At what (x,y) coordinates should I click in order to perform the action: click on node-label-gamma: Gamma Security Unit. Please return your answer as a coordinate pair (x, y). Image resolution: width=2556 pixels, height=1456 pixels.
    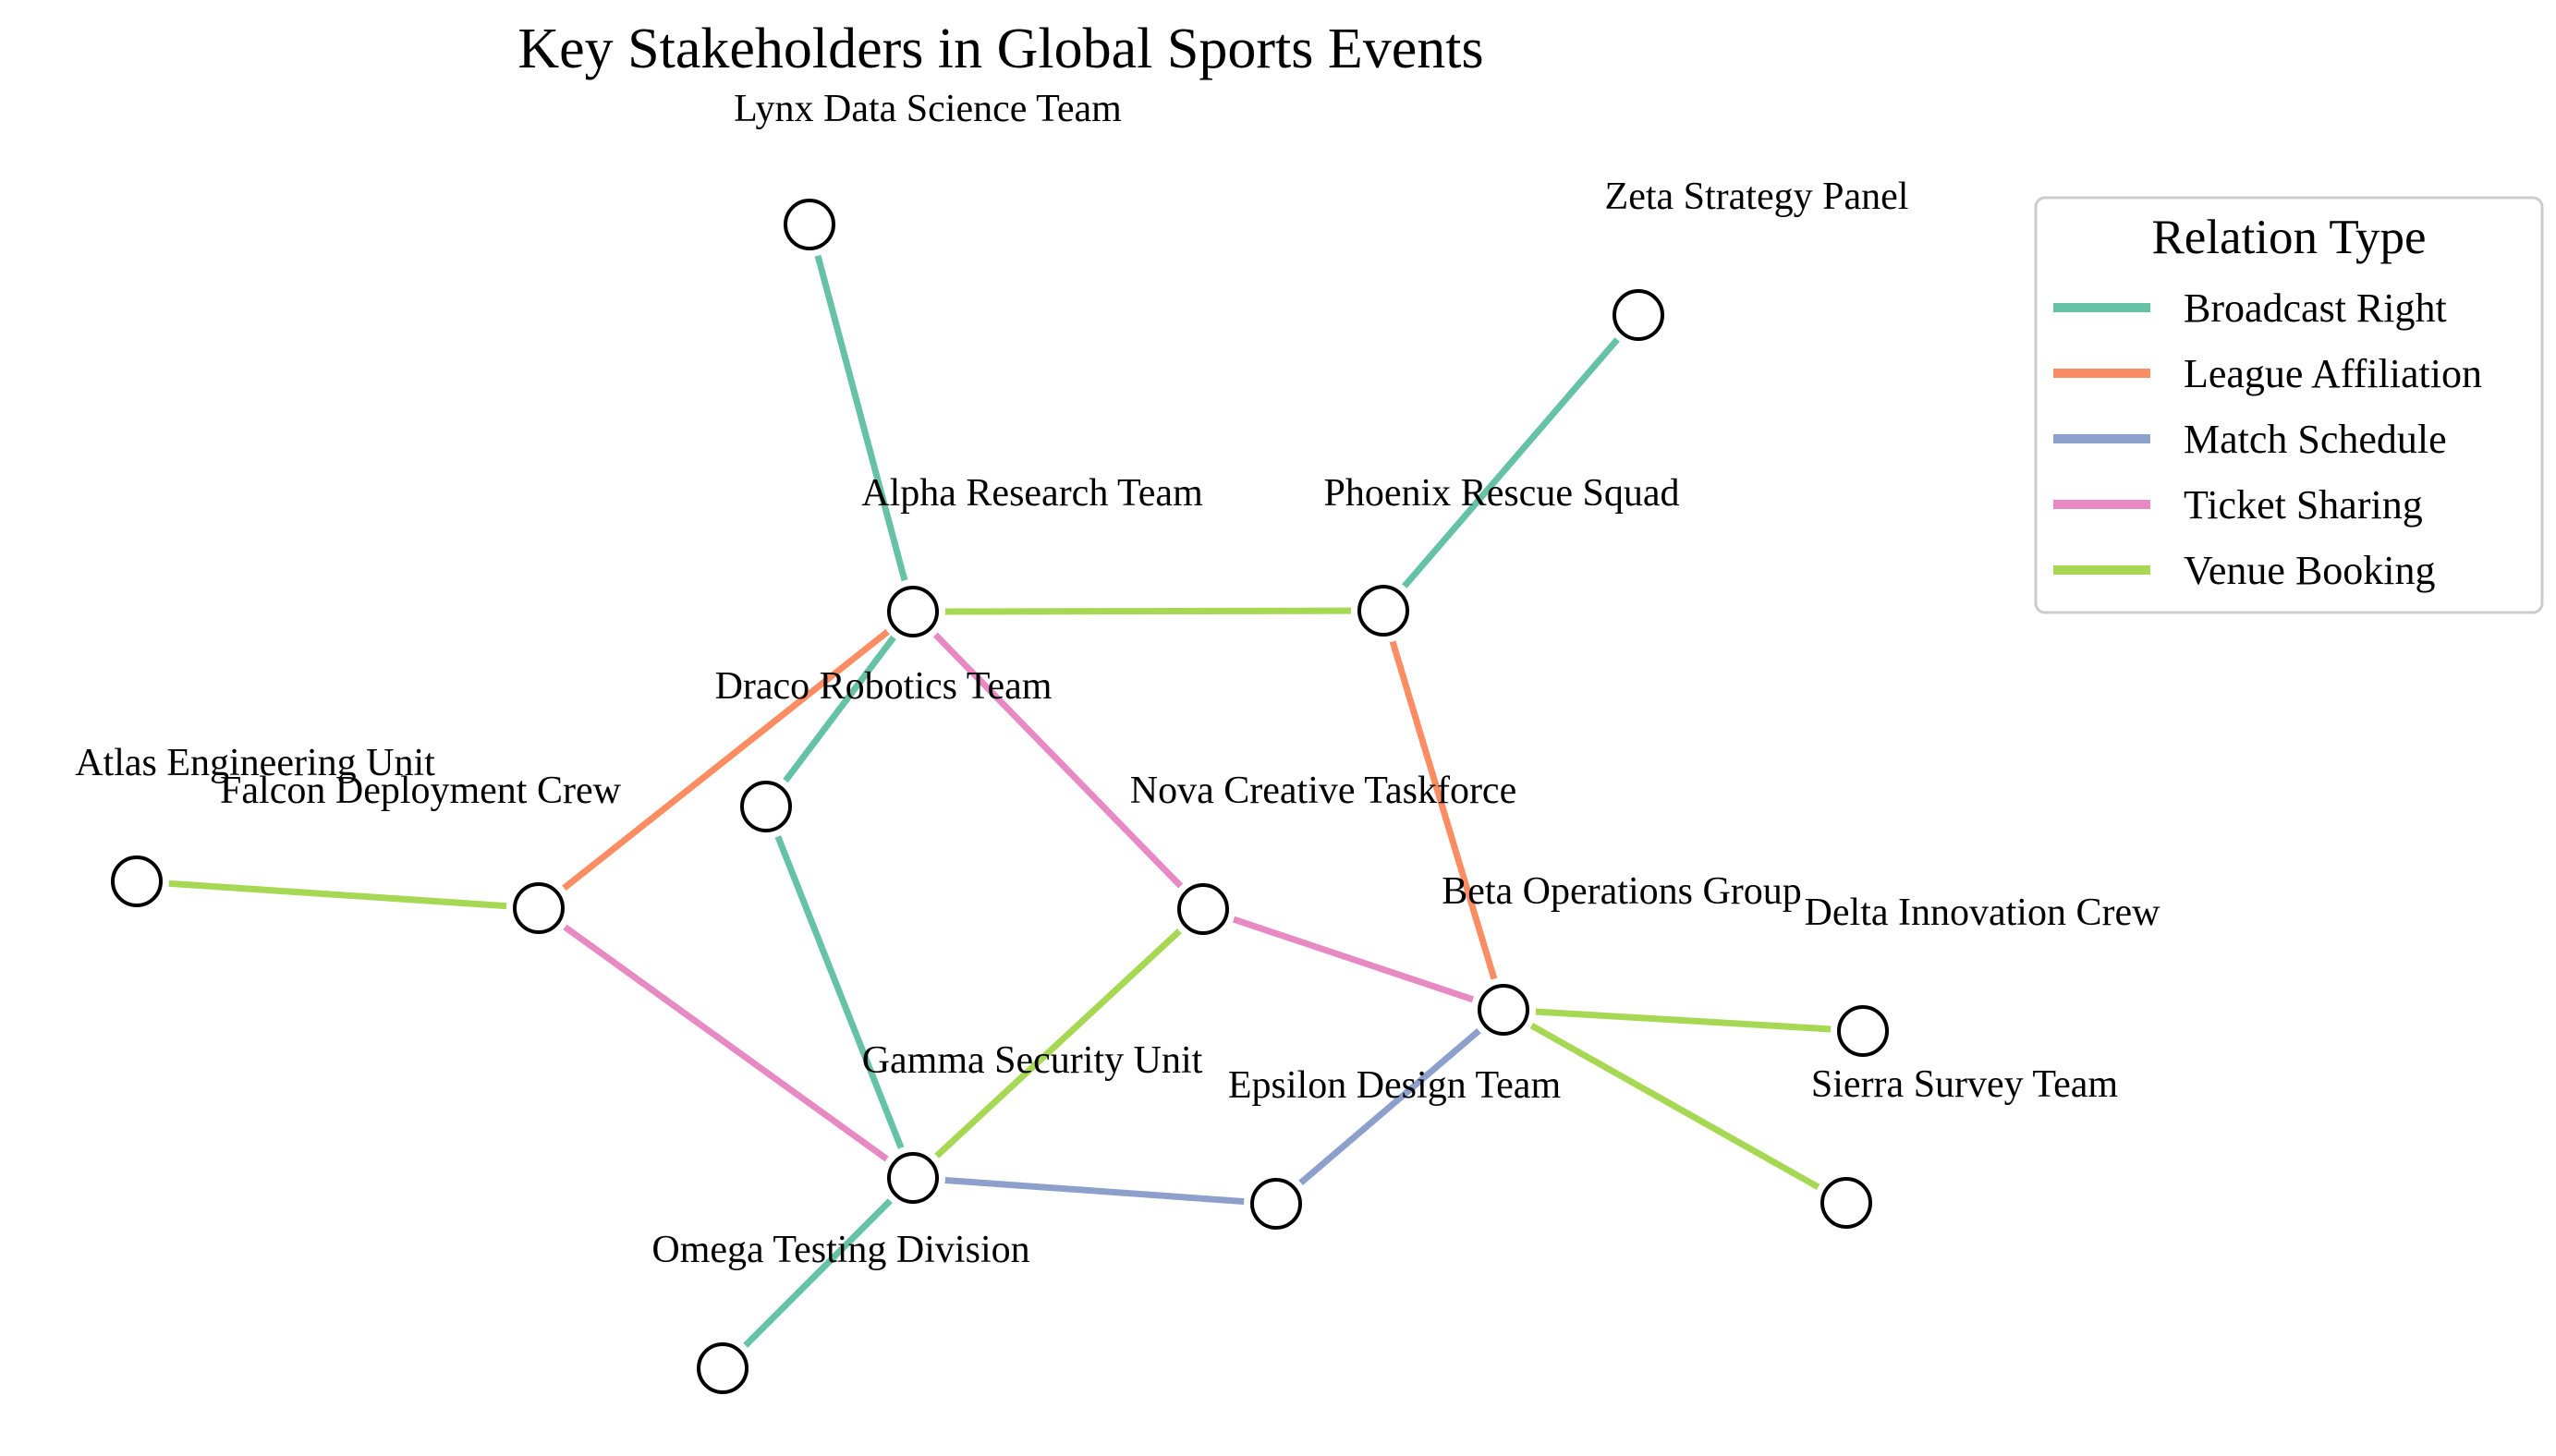
    Looking at the image, I should click on (1032, 1060).